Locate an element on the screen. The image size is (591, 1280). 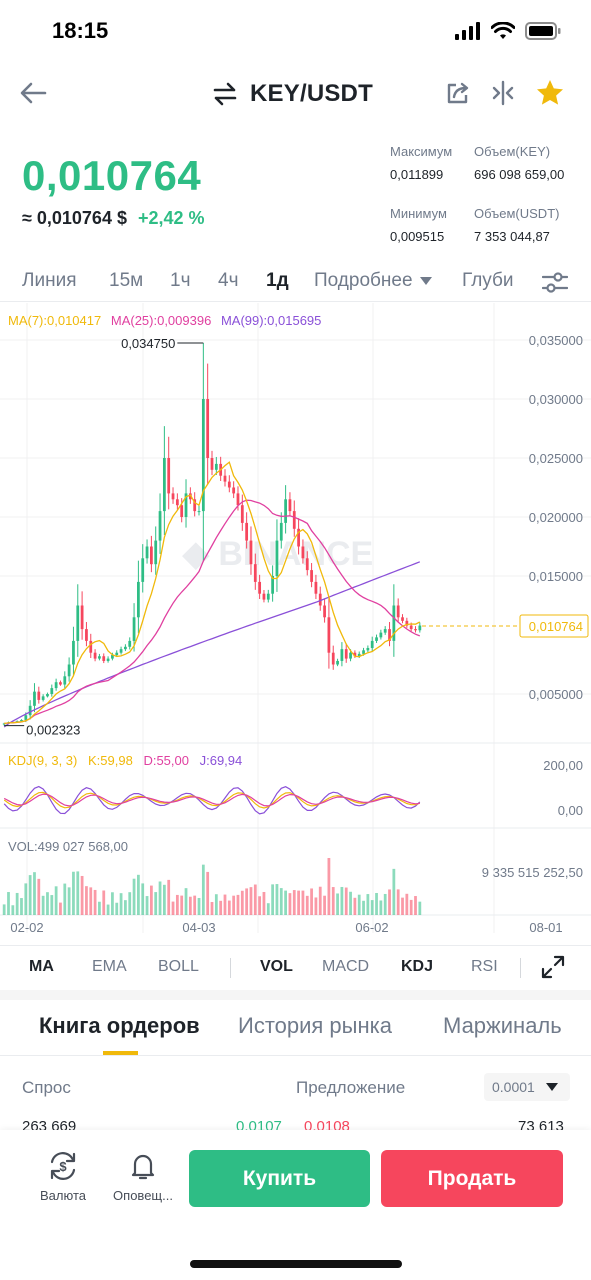
tf-line: Линия is located at coordinates (49, 281).